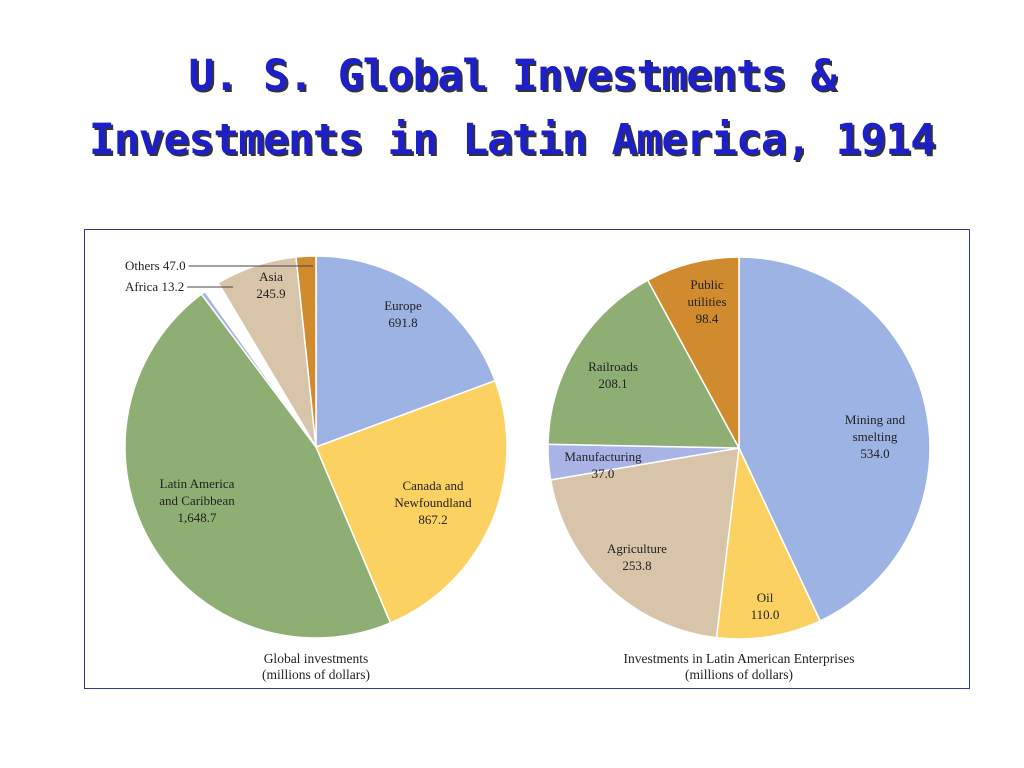 The width and height of the screenshot is (1024, 768). Describe the element at coordinates (155, 265) in the screenshot. I see `pie-1-callout-4: Others 47.0` at that location.